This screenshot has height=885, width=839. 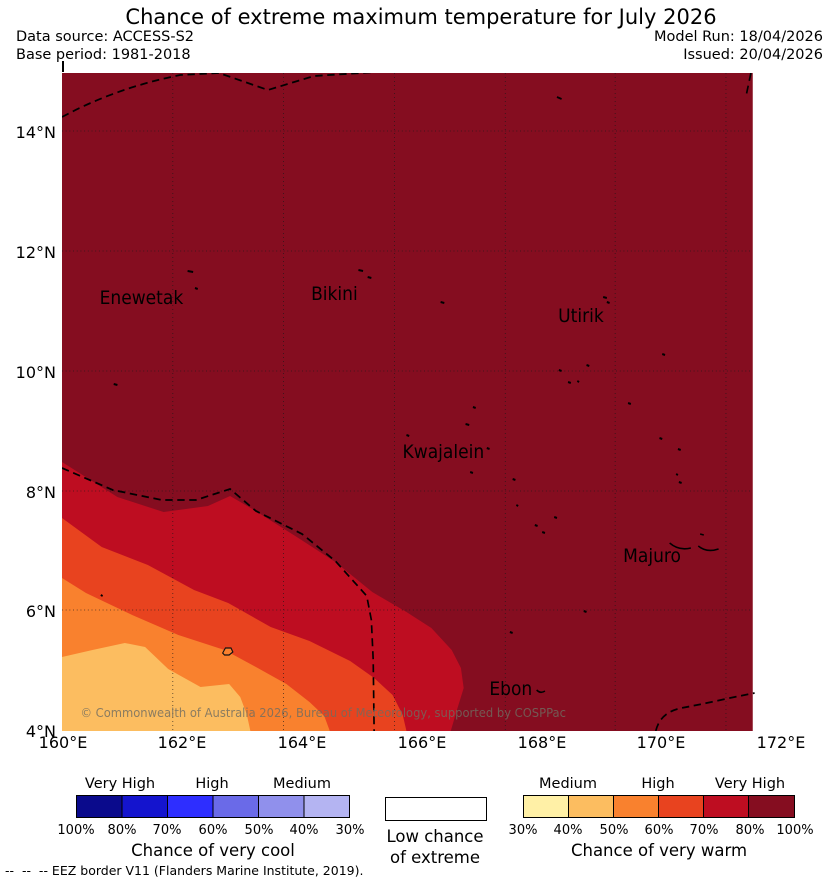 What do you see at coordinates (704, 830) in the screenshot?
I see `warm-tick-70: 70%` at bounding box center [704, 830].